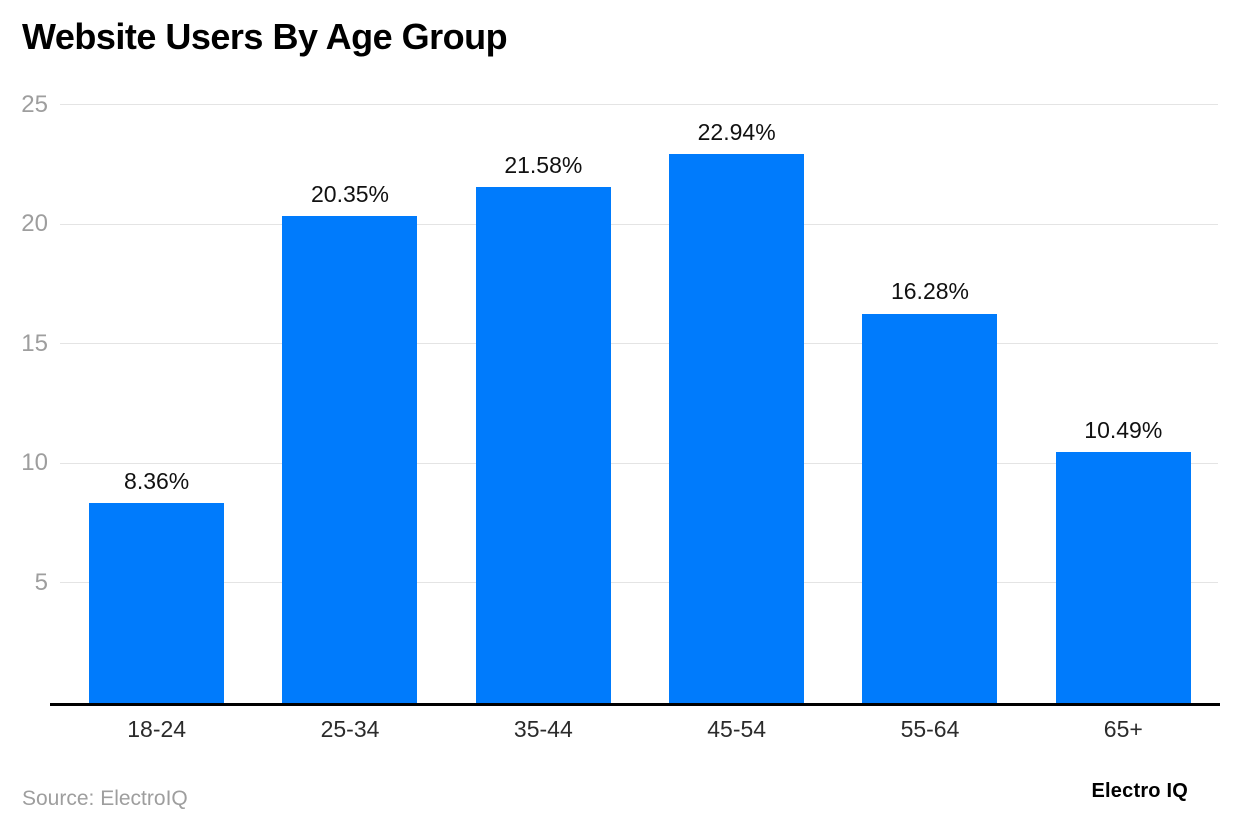 Image resolution: width=1240 pixels, height=834 pixels. What do you see at coordinates (619, 224) in the screenshot?
I see `grid-line: 20` at bounding box center [619, 224].